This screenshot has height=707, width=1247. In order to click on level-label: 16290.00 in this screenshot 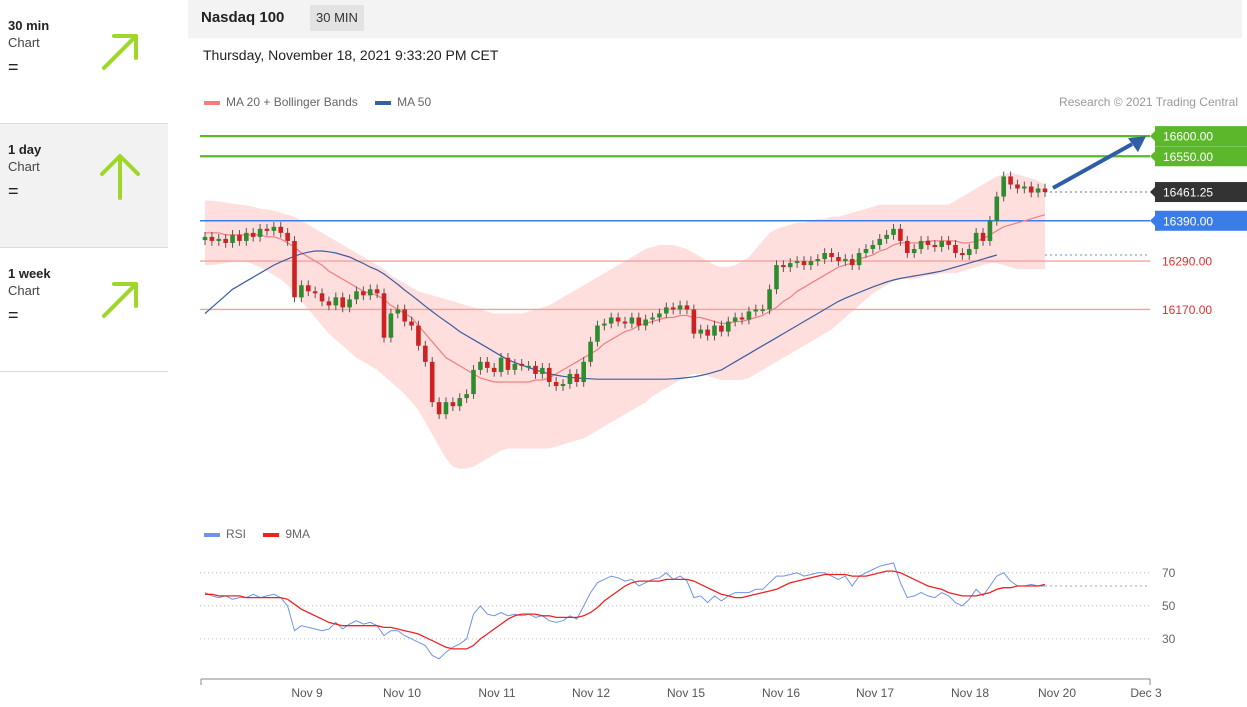, I will do `click(1187, 262)`.